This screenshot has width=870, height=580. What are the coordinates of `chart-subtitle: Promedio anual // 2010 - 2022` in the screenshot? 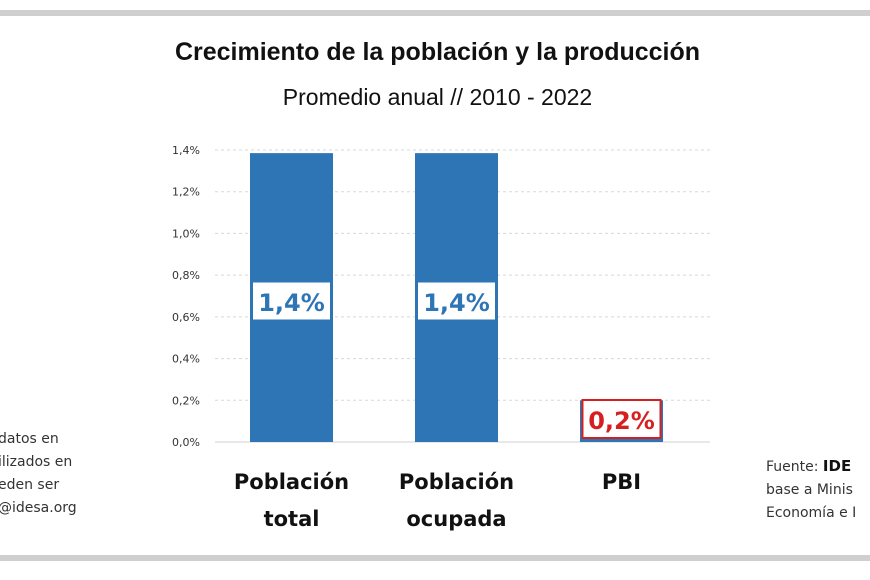 It's located at (437, 97).